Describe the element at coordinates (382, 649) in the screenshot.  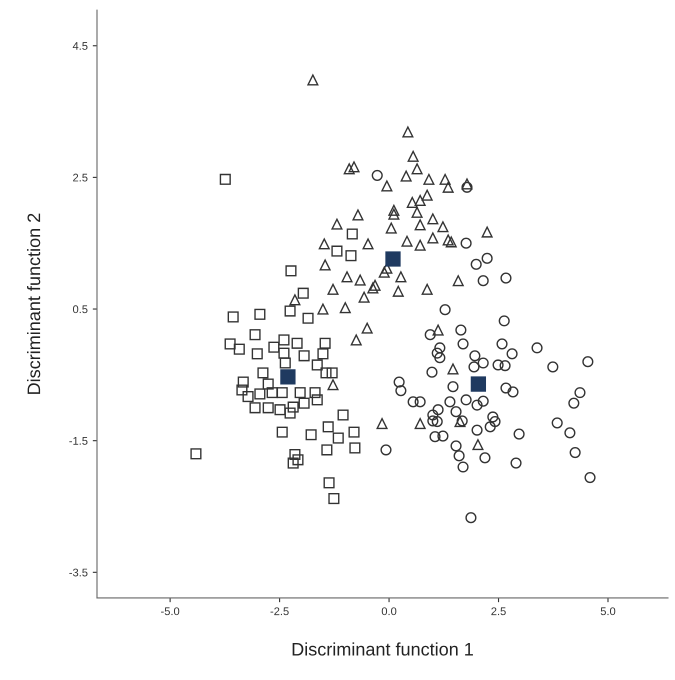
I see `x-axis-title: Discriminant function 1` at that location.